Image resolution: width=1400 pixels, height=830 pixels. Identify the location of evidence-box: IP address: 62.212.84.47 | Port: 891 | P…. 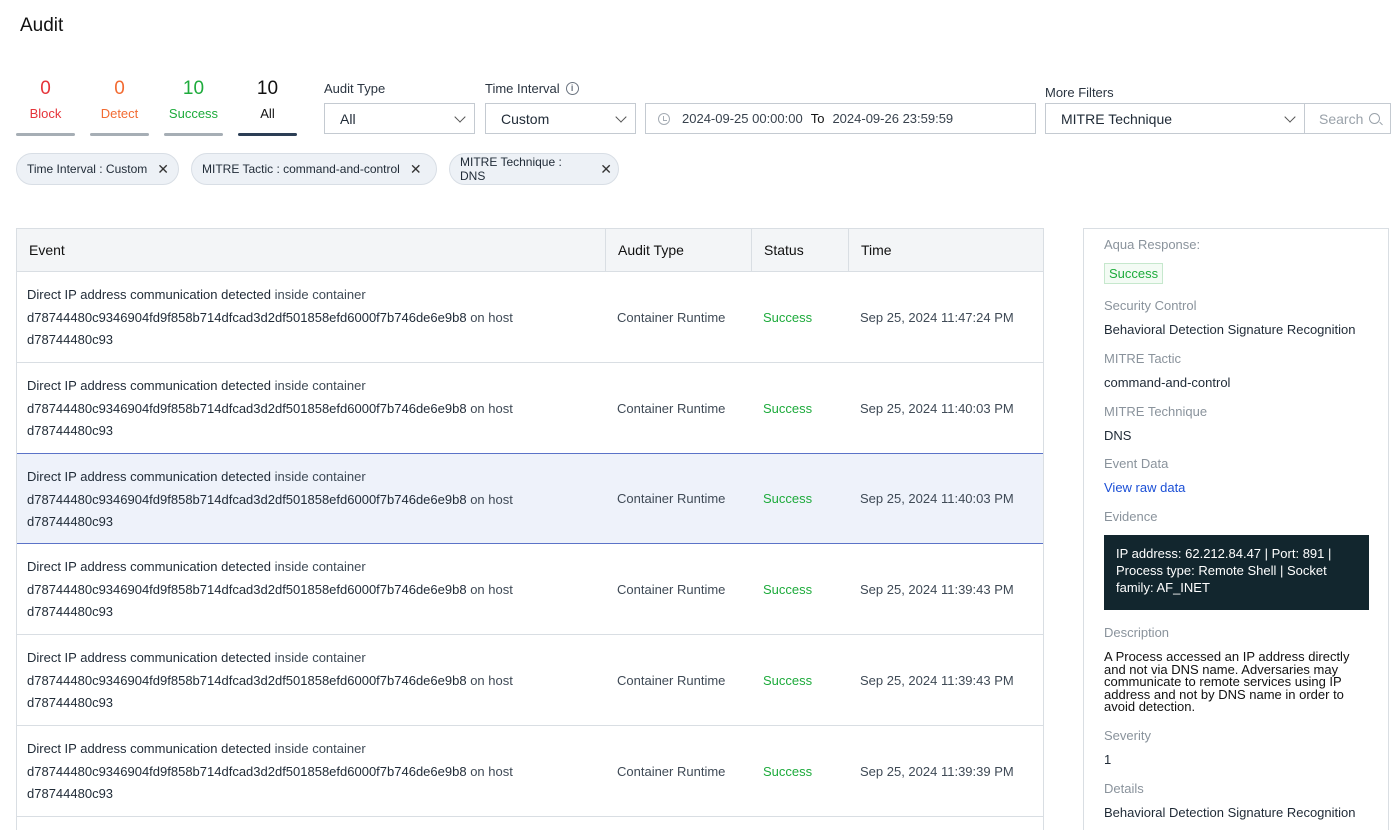
(1236, 572).